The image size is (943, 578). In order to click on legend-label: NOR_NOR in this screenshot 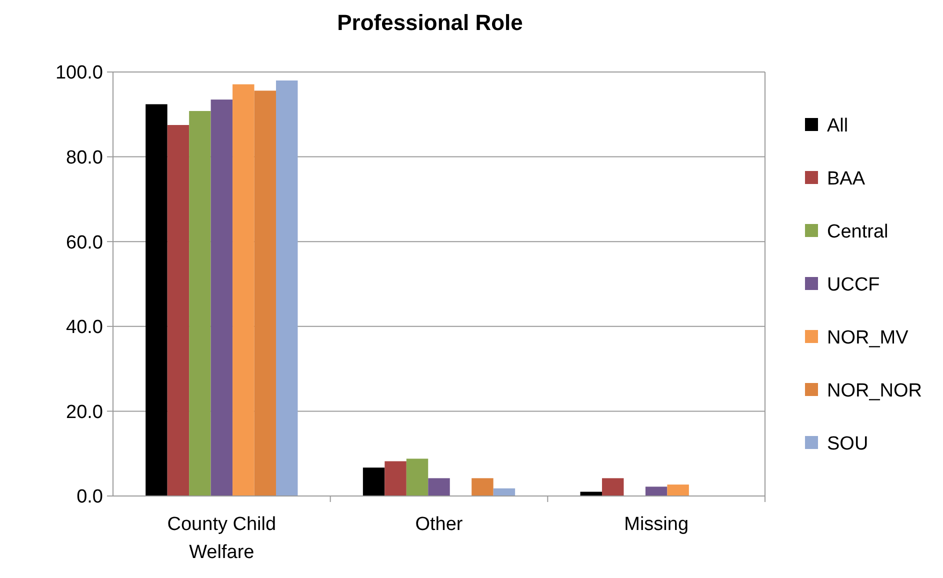, I will do `click(874, 391)`.